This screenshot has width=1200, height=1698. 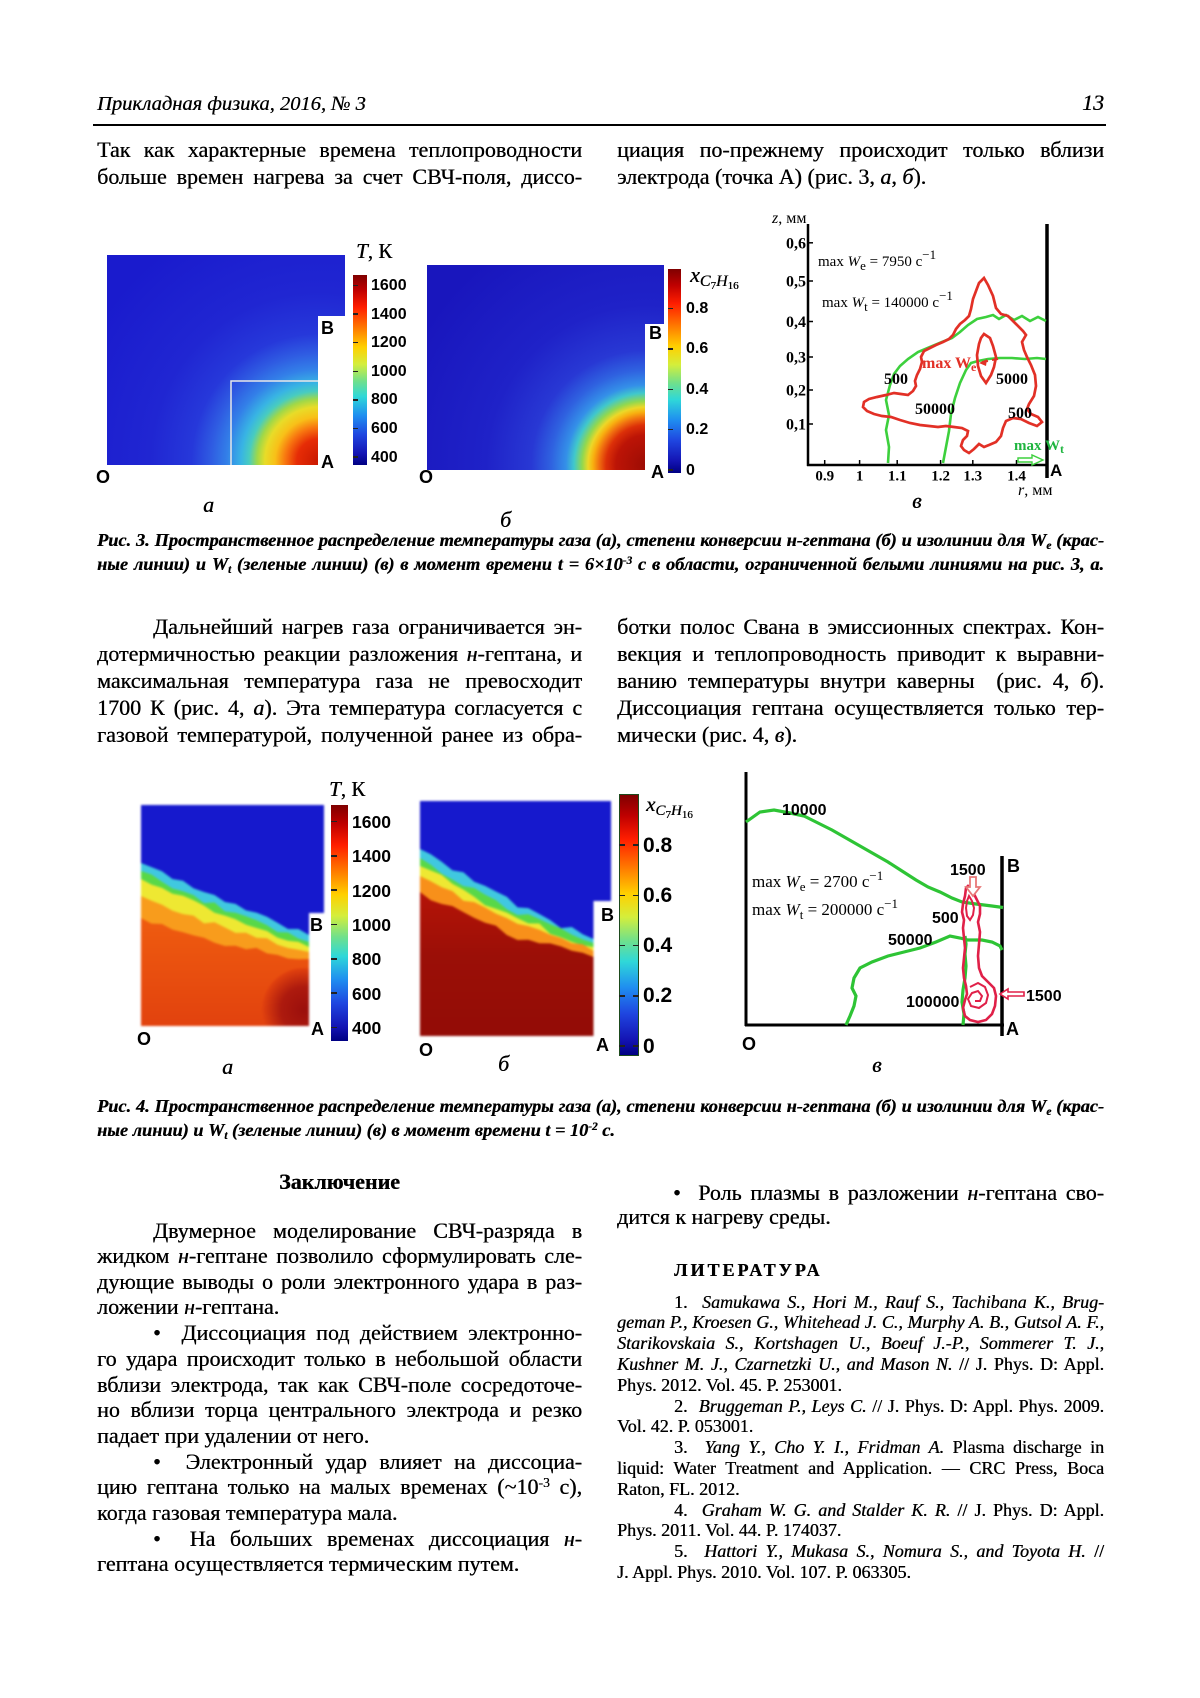 I want to click on svg-text: max Wt, so click(x=1039, y=447).